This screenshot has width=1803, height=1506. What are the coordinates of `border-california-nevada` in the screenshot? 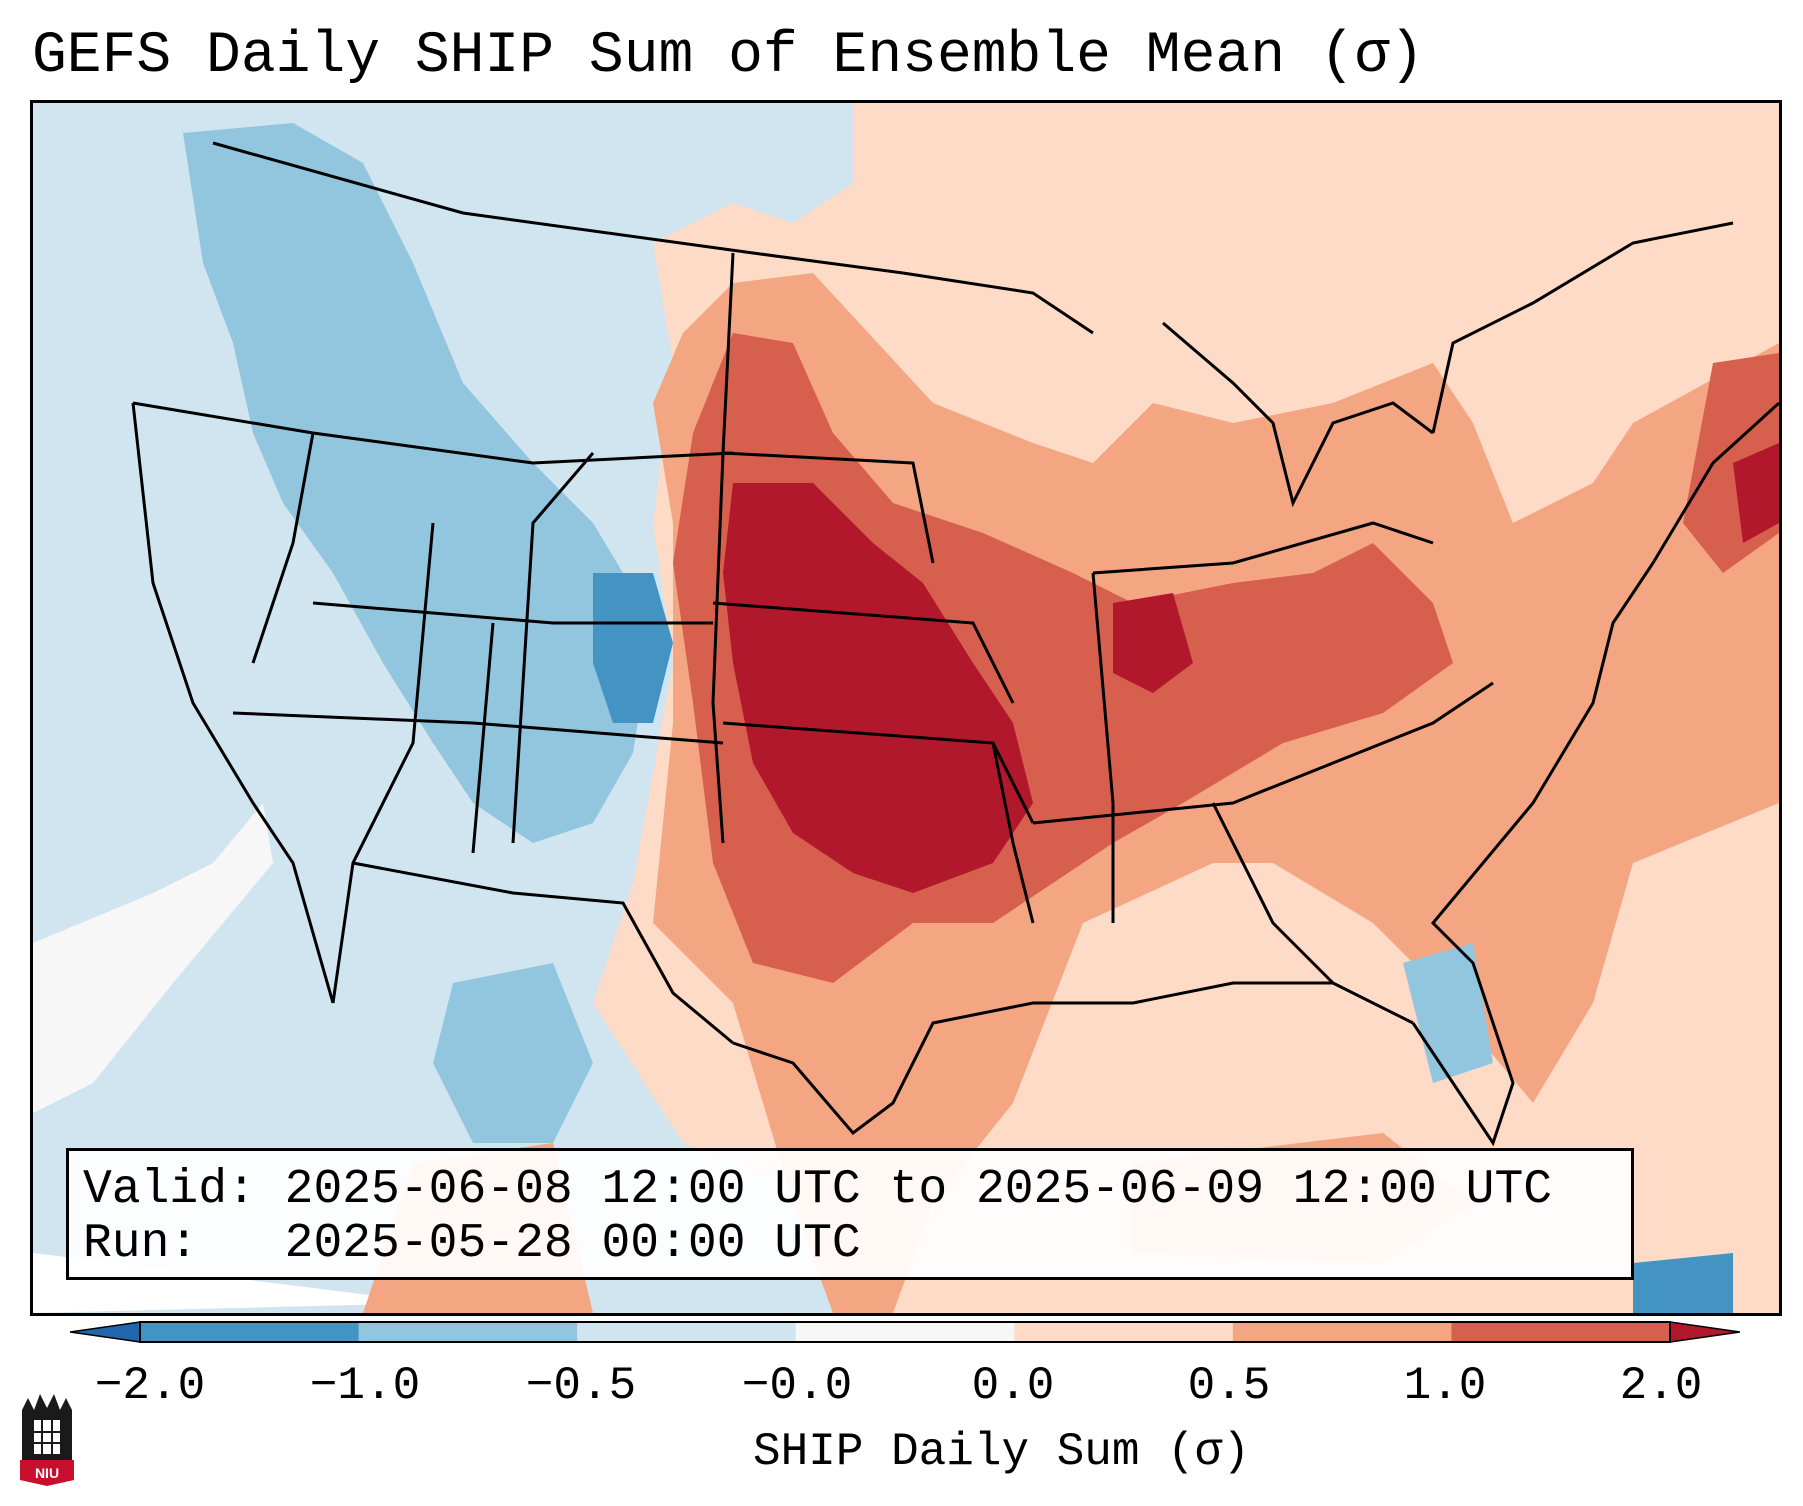 It's located at (283, 548).